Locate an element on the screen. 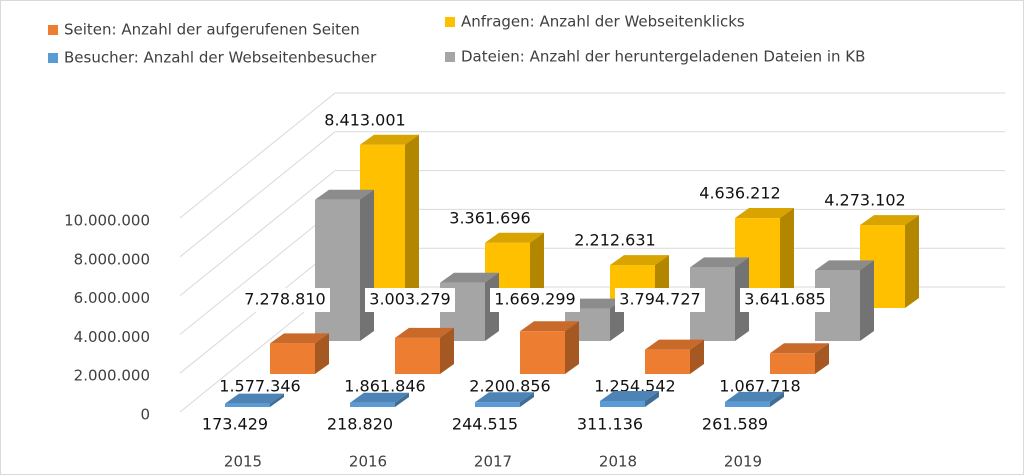 The height and width of the screenshot is (475, 1024). value-label: 244.515 is located at coordinates (485, 424).